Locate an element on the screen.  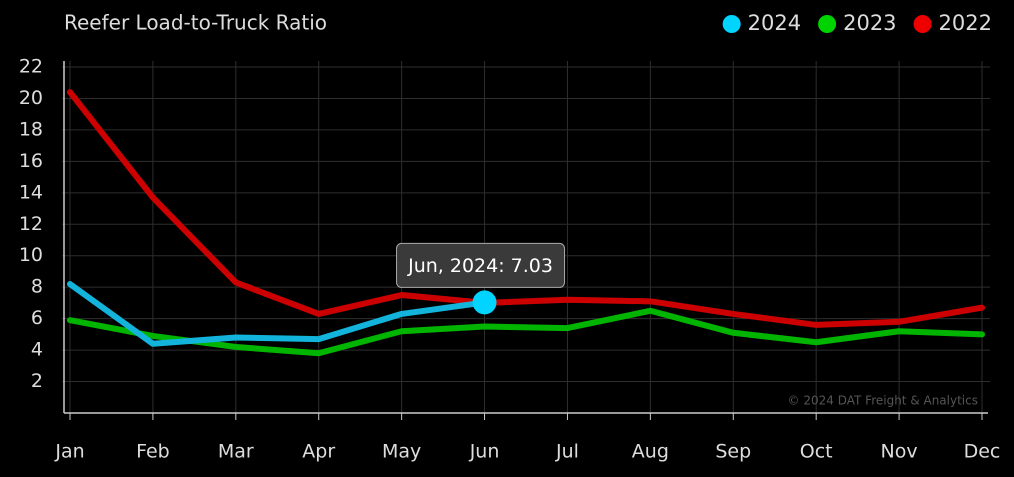
y-tick-label: 18 is located at coordinates (31, 129).